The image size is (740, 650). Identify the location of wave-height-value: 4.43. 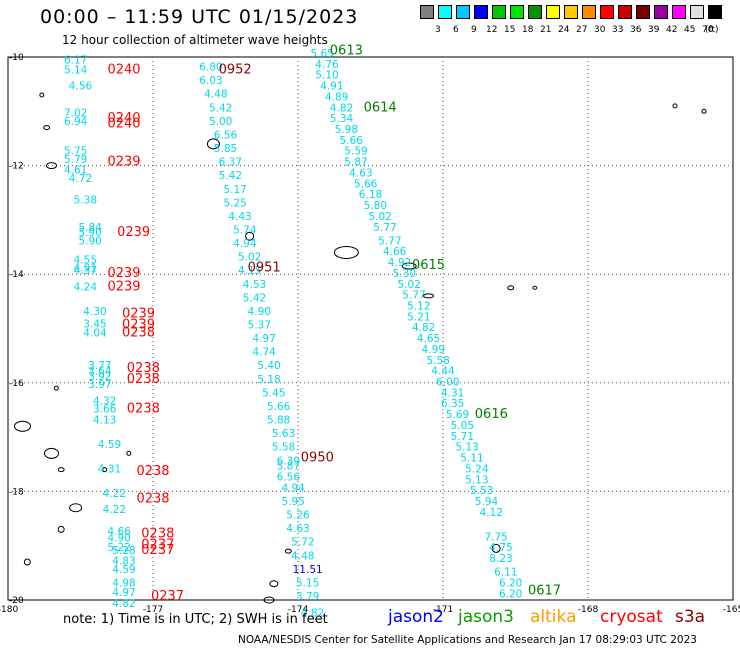
(239, 217).